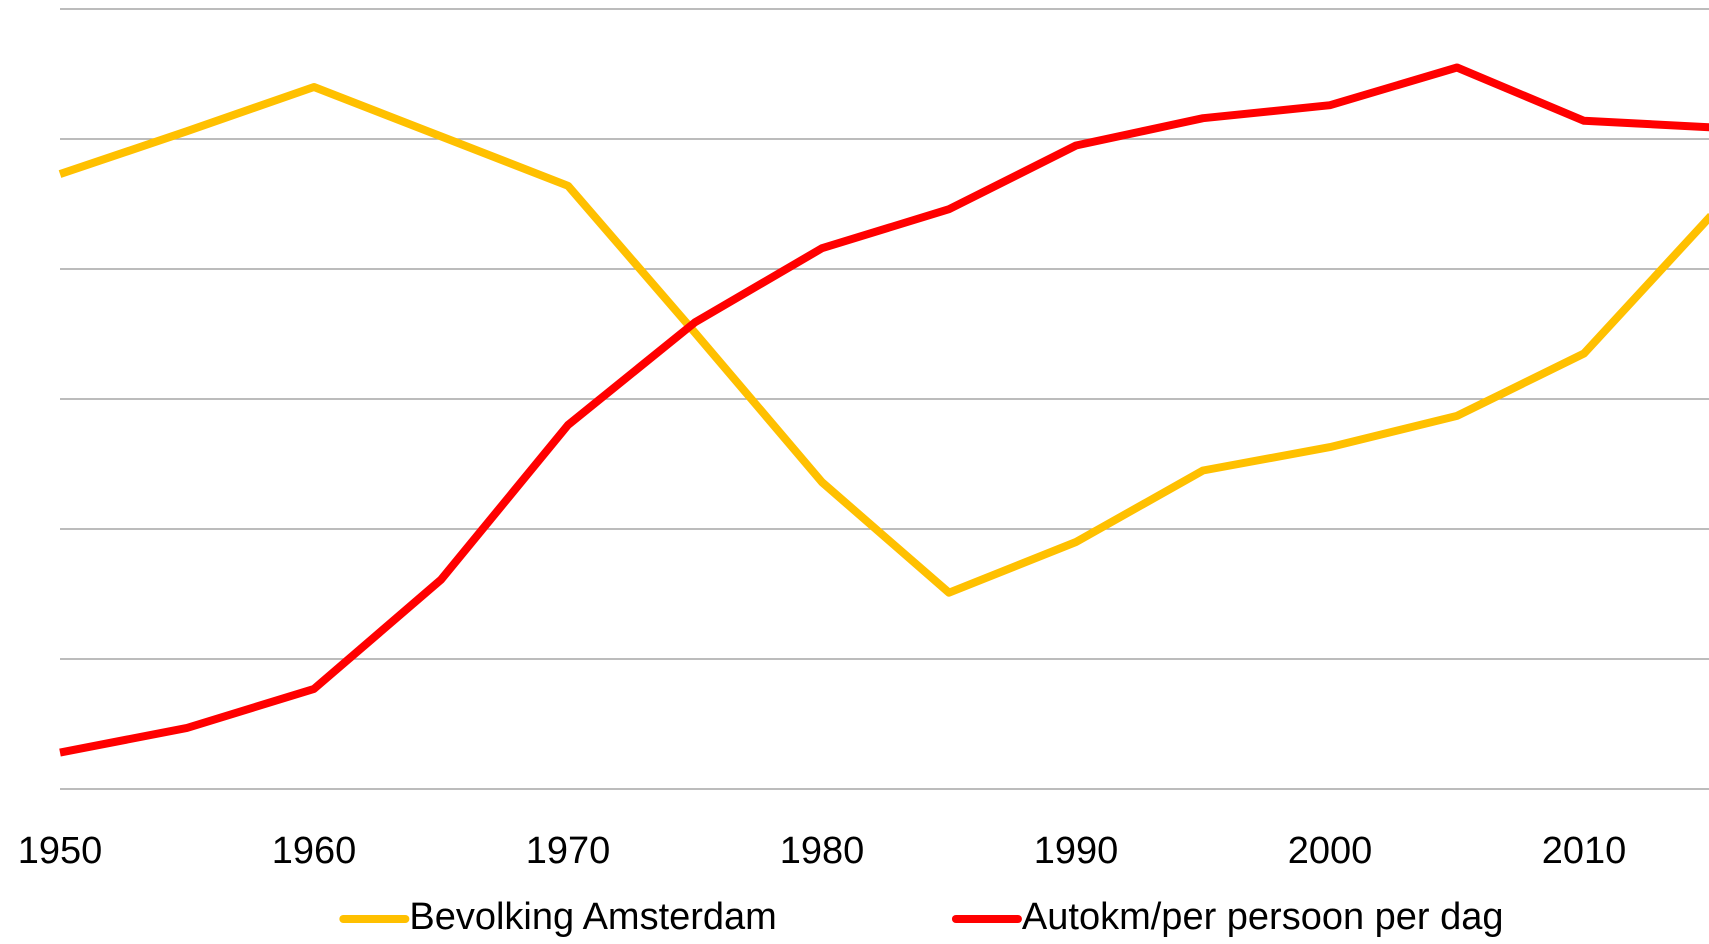  What do you see at coordinates (568, 851) in the screenshot?
I see `x-tick-label: 1970` at bounding box center [568, 851].